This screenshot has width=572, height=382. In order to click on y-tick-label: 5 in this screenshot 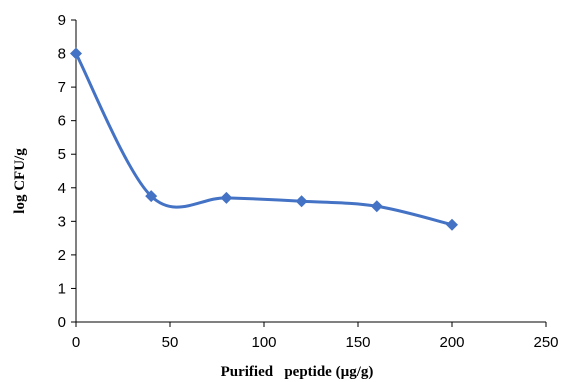, I will do `click(62, 154)`.